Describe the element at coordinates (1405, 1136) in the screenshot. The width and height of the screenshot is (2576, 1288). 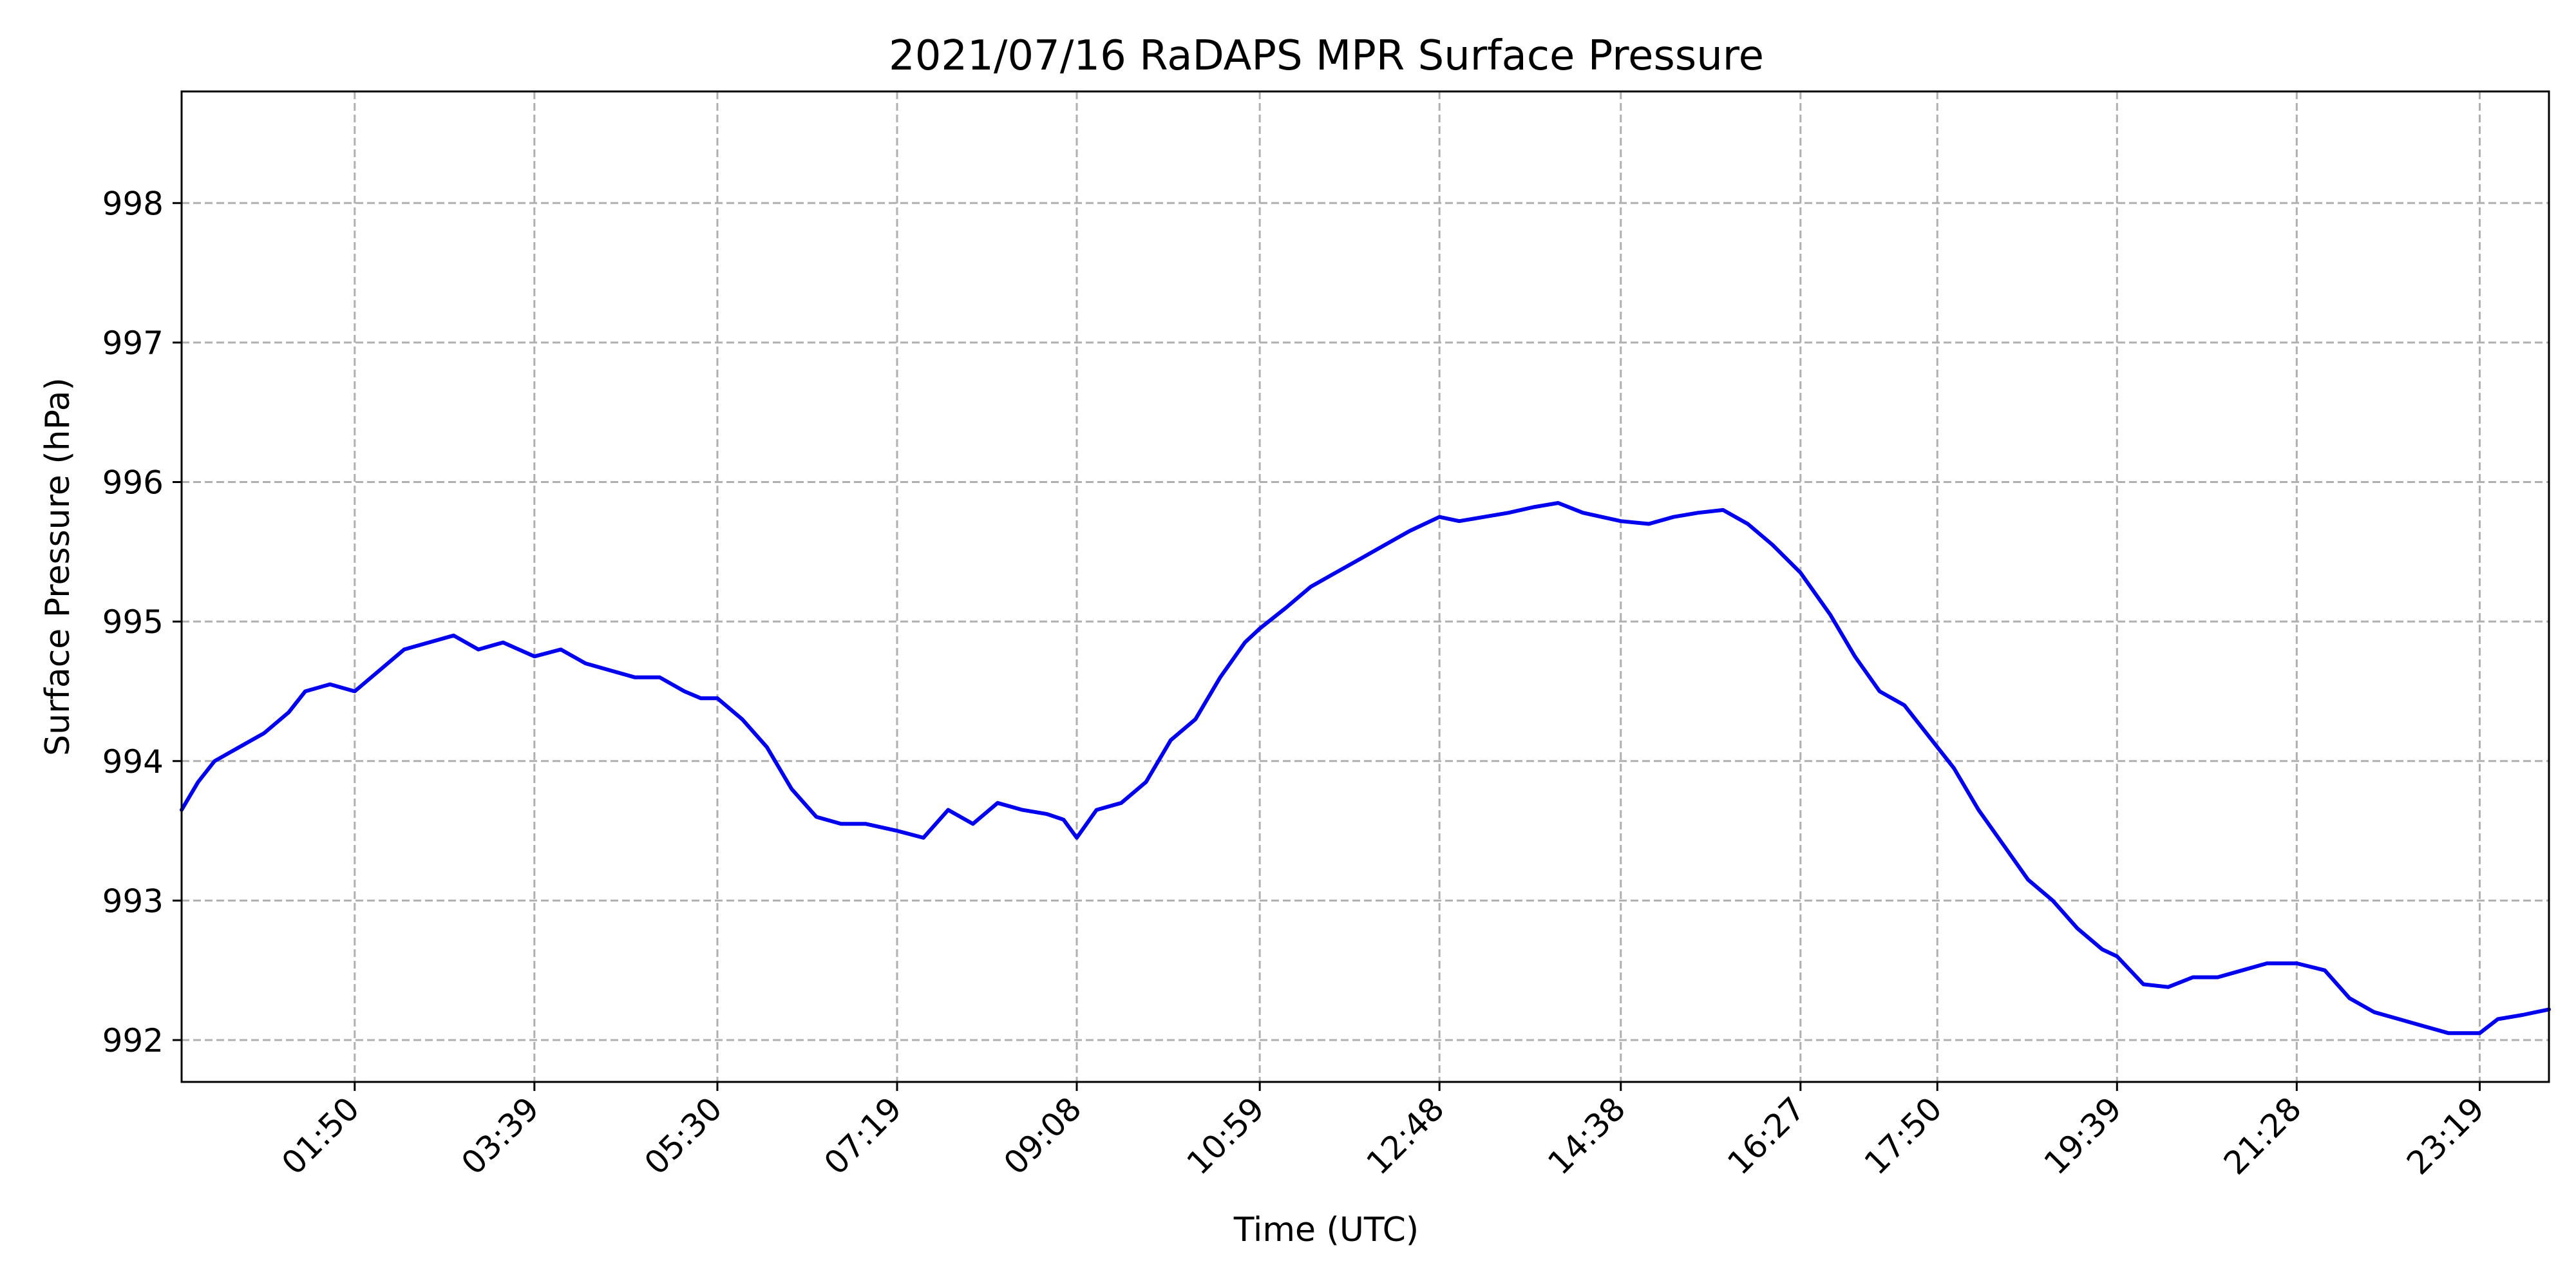
I see `x-tick-label: 12:48` at that location.